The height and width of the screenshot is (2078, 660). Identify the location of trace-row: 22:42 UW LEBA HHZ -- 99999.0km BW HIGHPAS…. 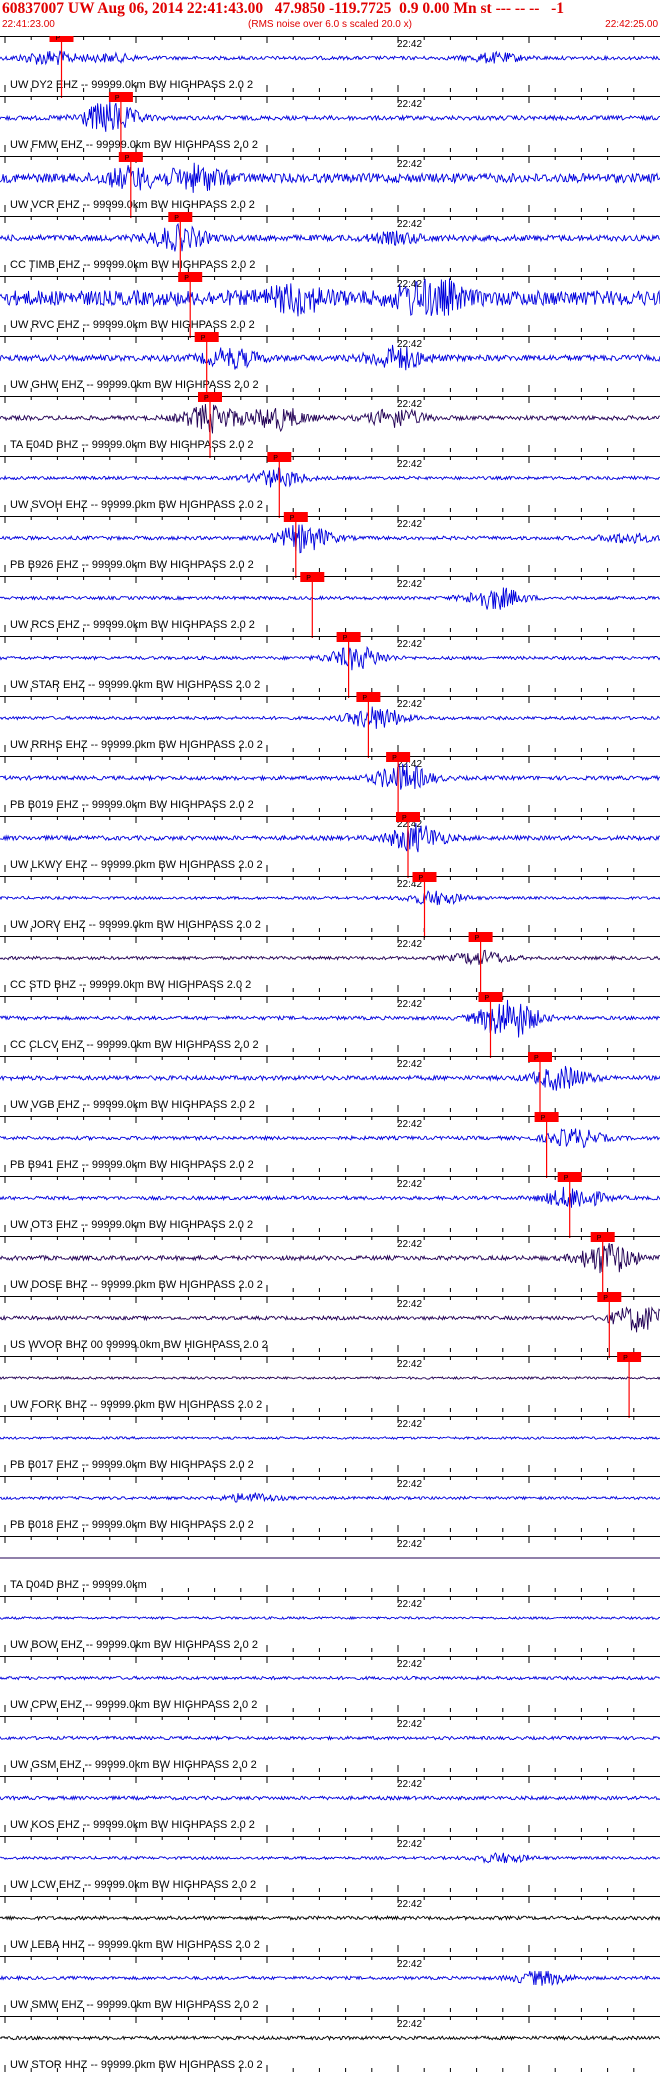
(330, 1924).